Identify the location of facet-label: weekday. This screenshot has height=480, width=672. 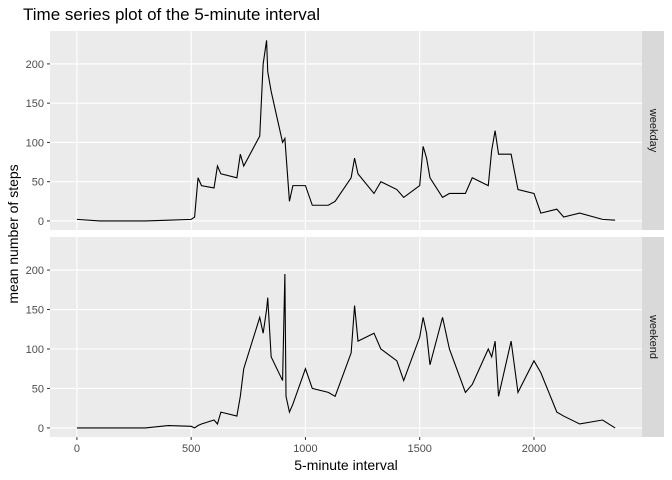
(653, 130).